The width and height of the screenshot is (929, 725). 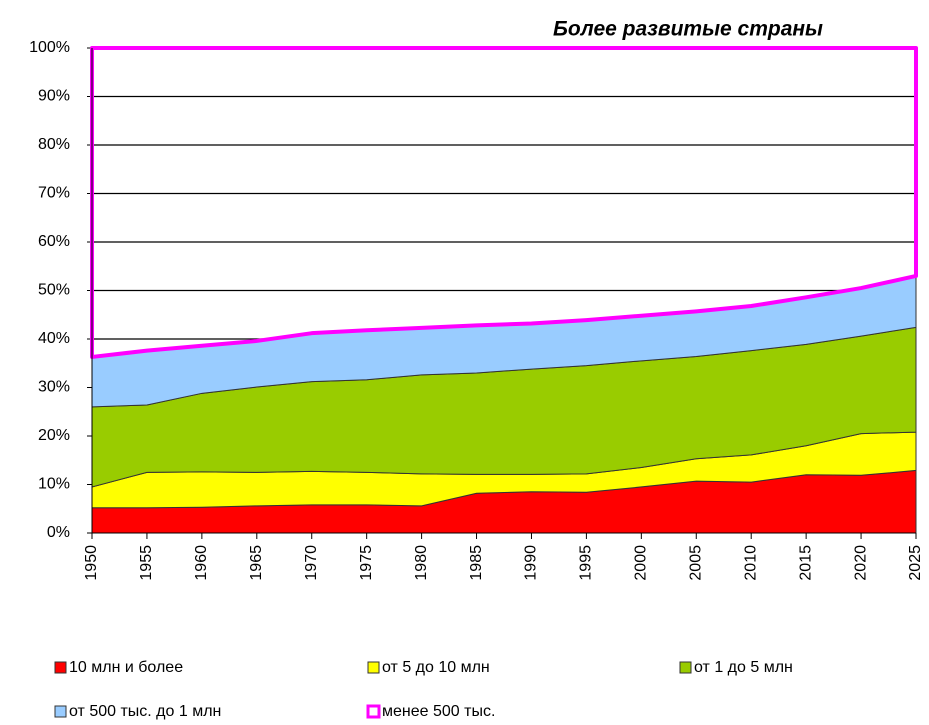 I want to click on x-tick-label: 2020, so click(x=860, y=563).